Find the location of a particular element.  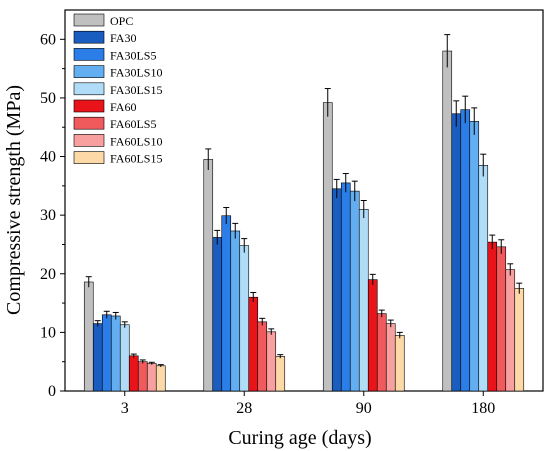

legend-label-fa30ls15: FA30LS15 is located at coordinates (136, 90).